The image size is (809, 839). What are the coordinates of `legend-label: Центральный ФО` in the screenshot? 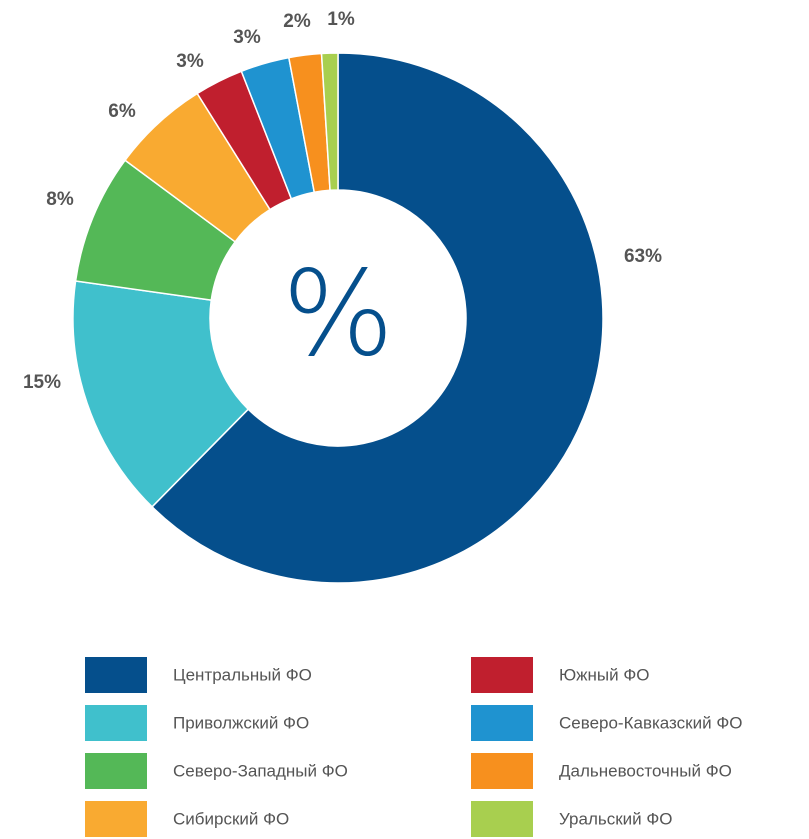 It's located at (242, 674).